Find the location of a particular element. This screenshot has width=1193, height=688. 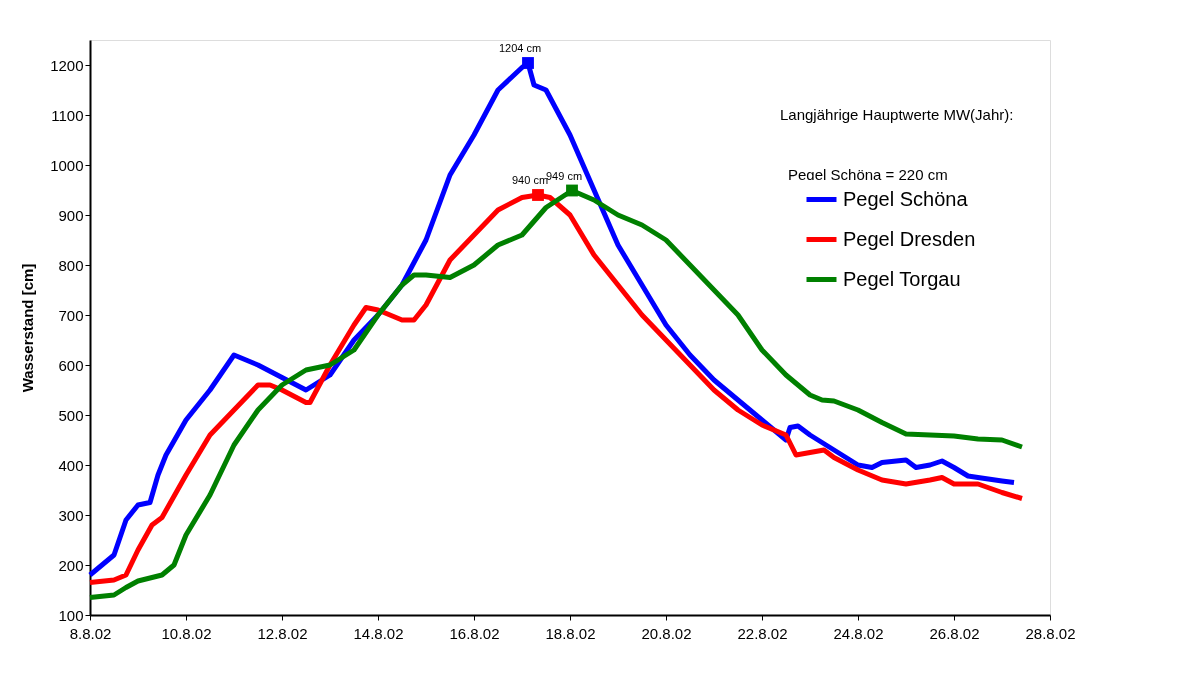

y-tick-label: 1100 is located at coordinates (67, 115).